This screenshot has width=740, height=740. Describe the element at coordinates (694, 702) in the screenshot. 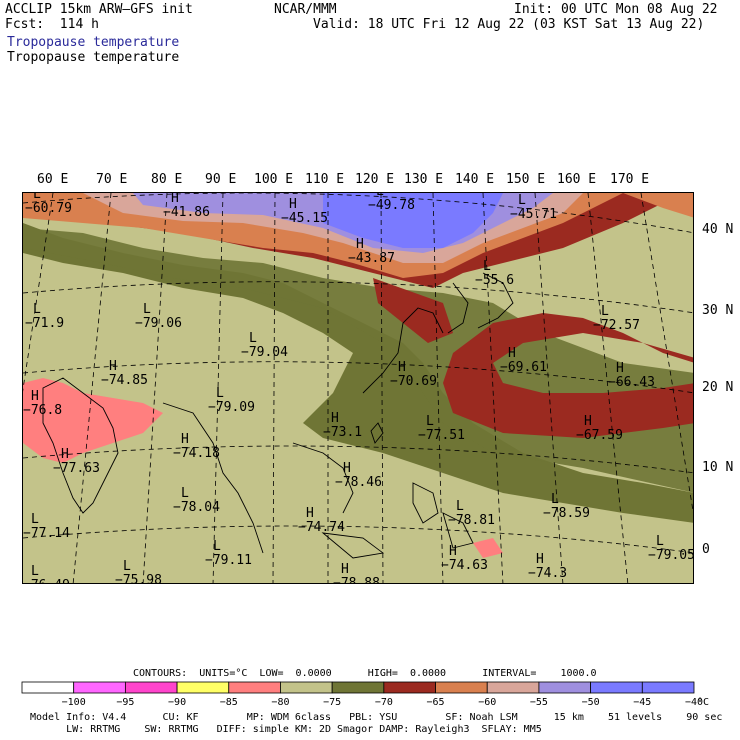

I see `colorbar-tick-label: −40` at that location.